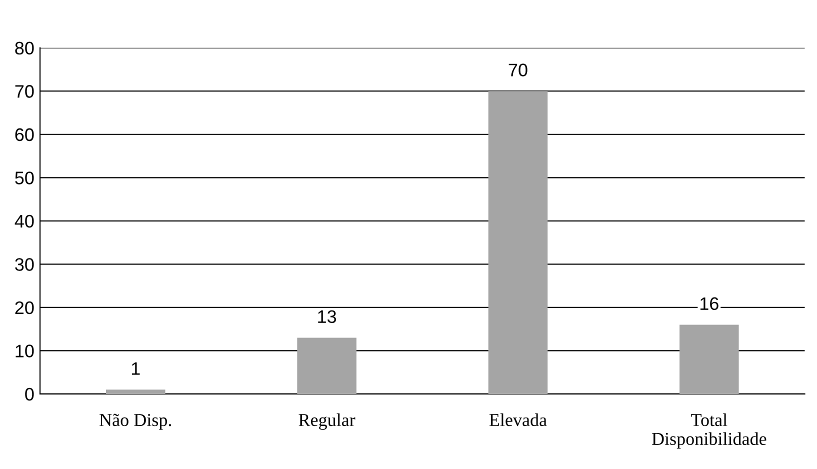  What do you see at coordinates (327, 421) in the screenshot?
I see `x-tick-label: Regular` at bounding box center [327, 421].